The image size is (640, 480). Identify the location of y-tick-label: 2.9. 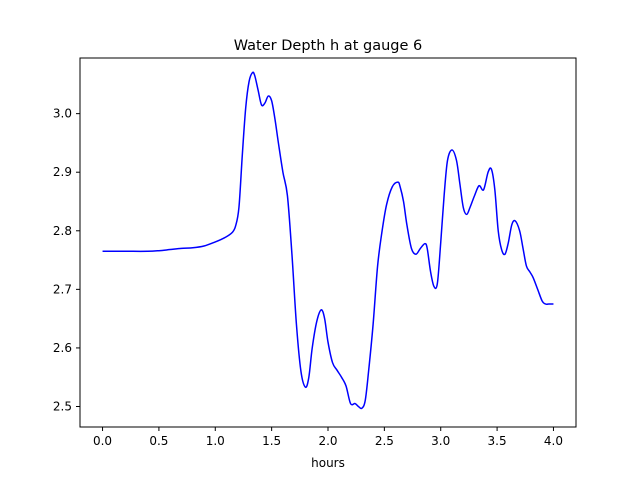
(62, 172).